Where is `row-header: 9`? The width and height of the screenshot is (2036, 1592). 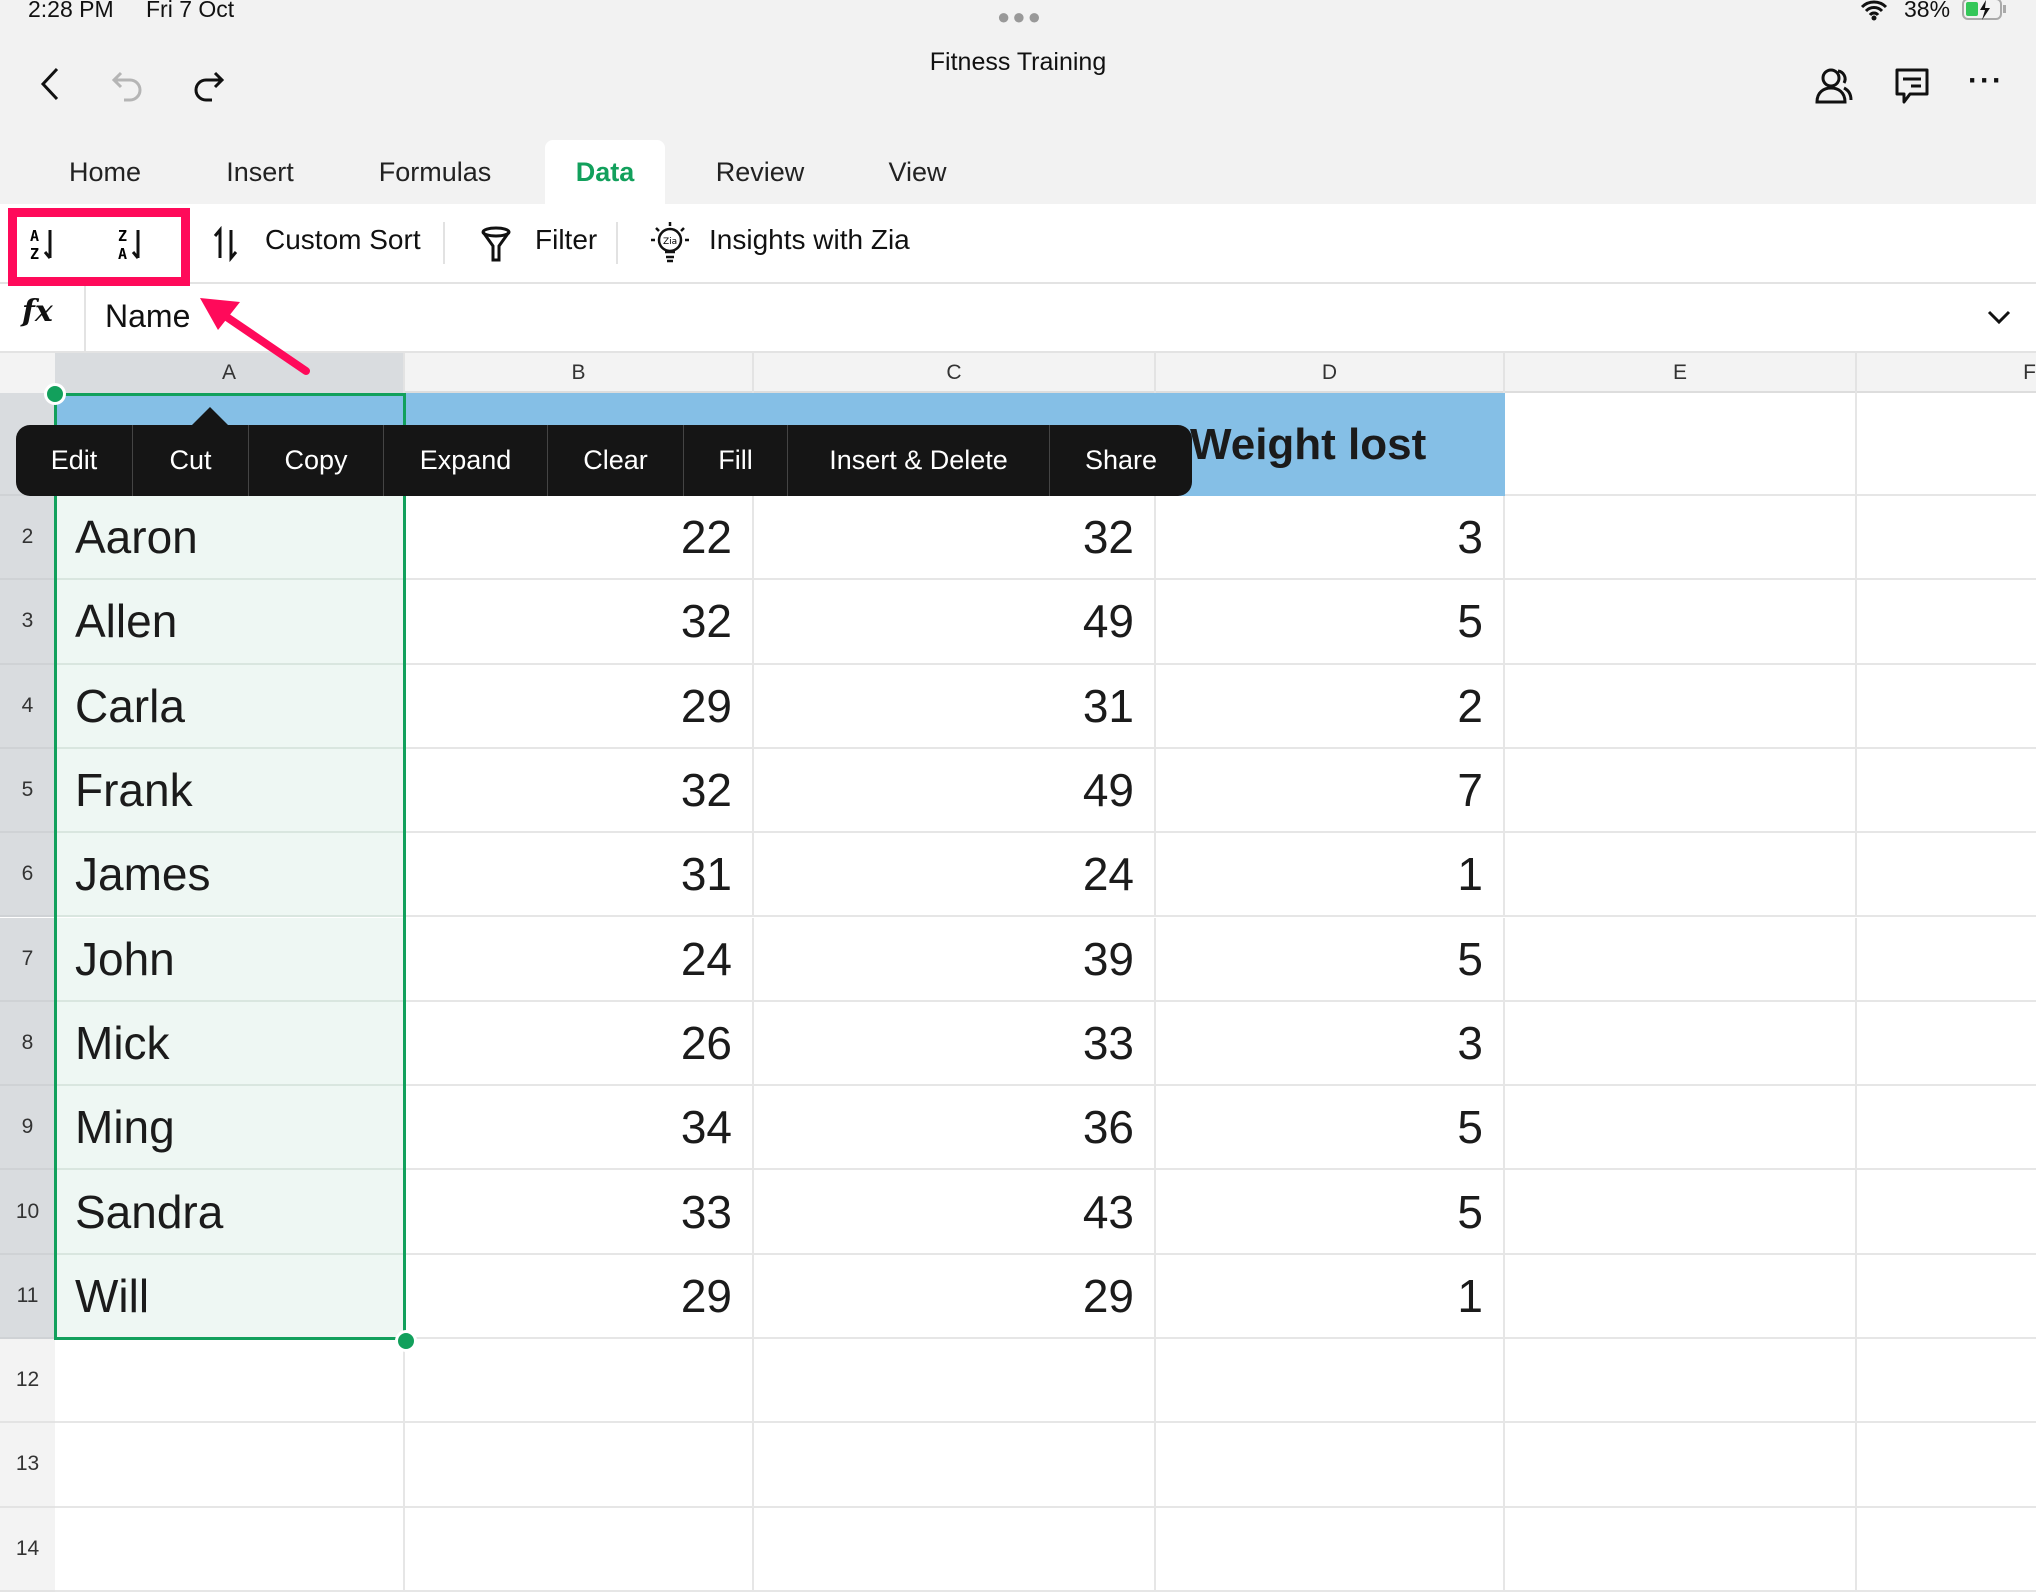
row-header: 9 is located at coordinates (27, 1128).